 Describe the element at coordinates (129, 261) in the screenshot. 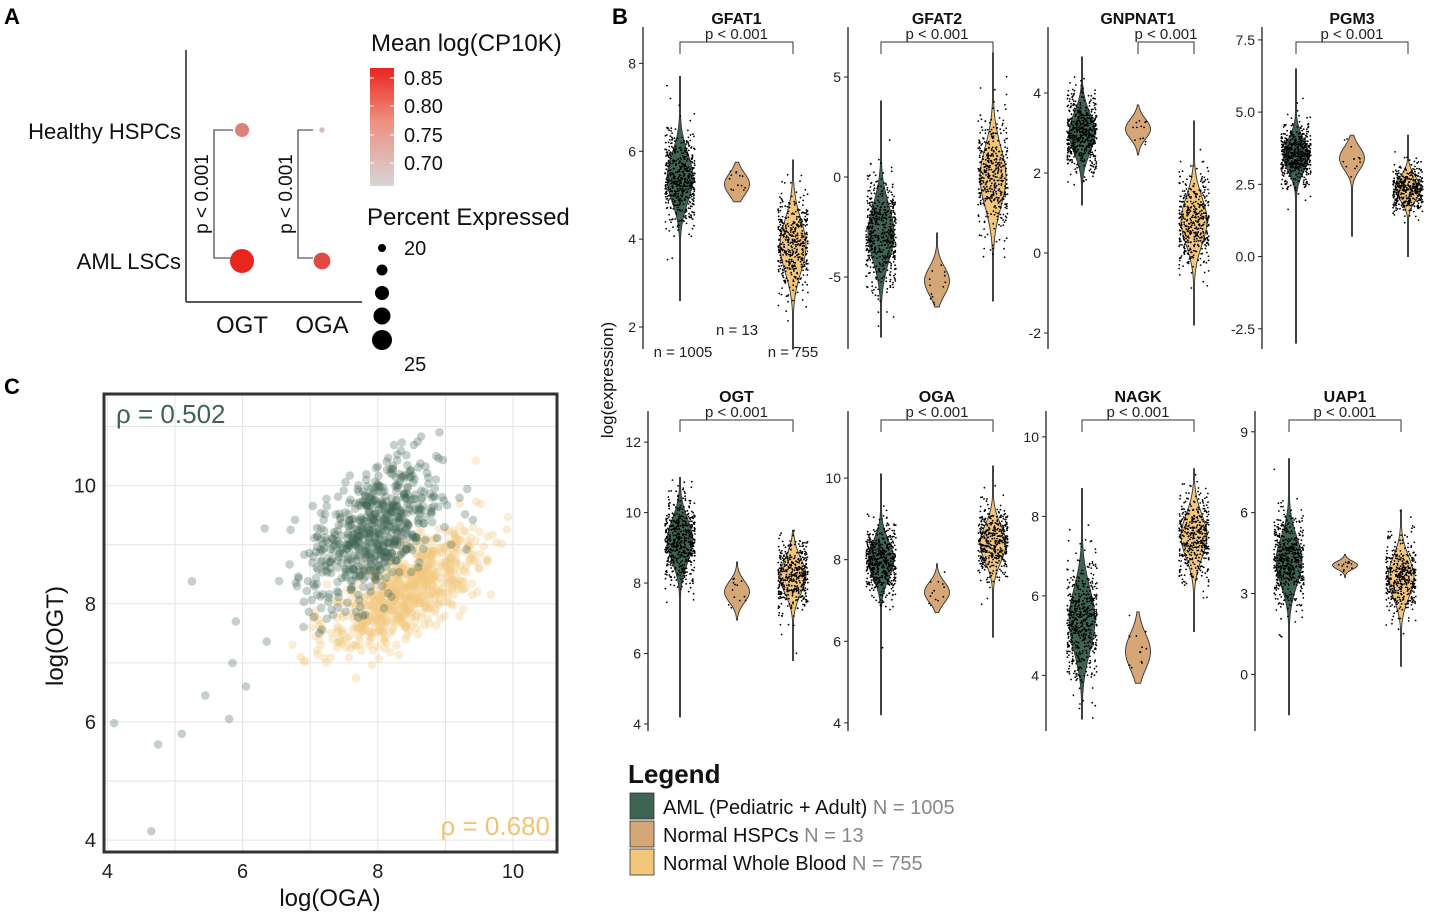

I see `row-label-aml-lscs: AML LSCs` at that location.